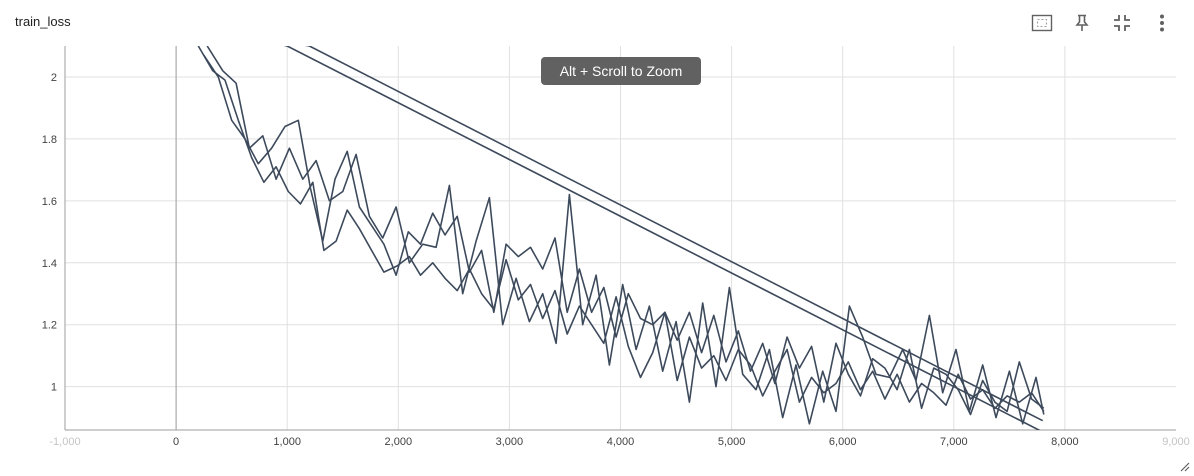 The height and width of the screenshot is (476, 1194). I want to click on more-options-button, so click(1162, 23).